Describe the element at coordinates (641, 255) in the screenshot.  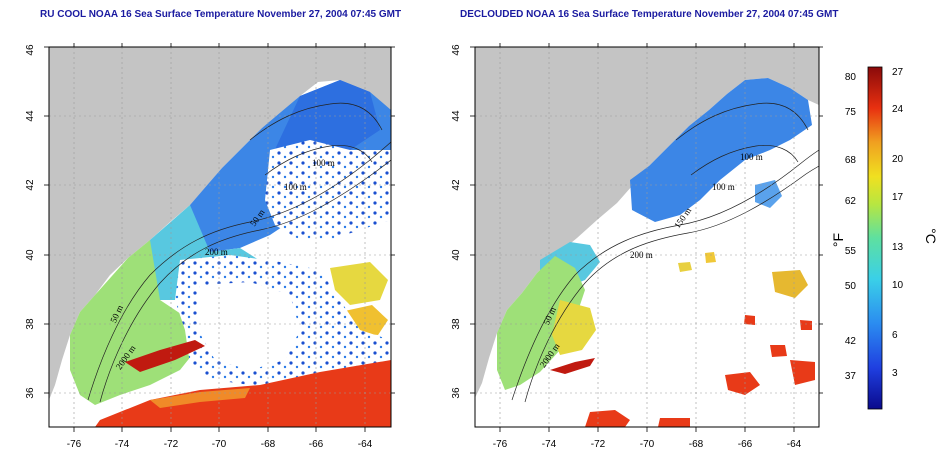
I see `right-contour-label-200m: 200 m` at that location.